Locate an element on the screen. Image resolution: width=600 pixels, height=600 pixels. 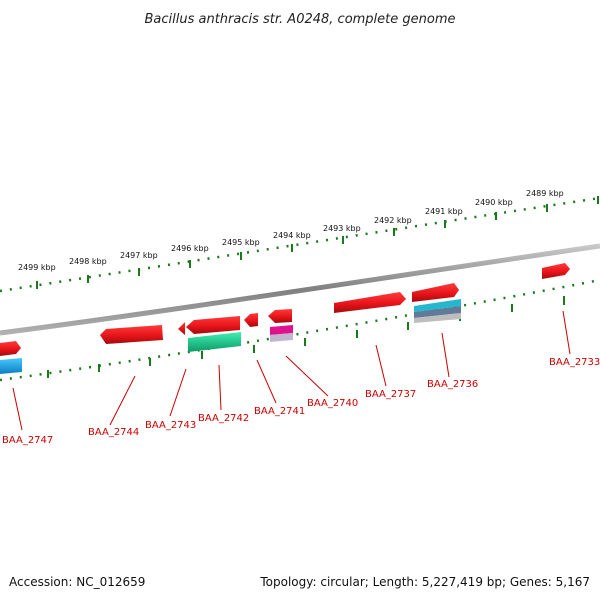
gene-label: BAA_2743 is located at coordinates (170, 425).